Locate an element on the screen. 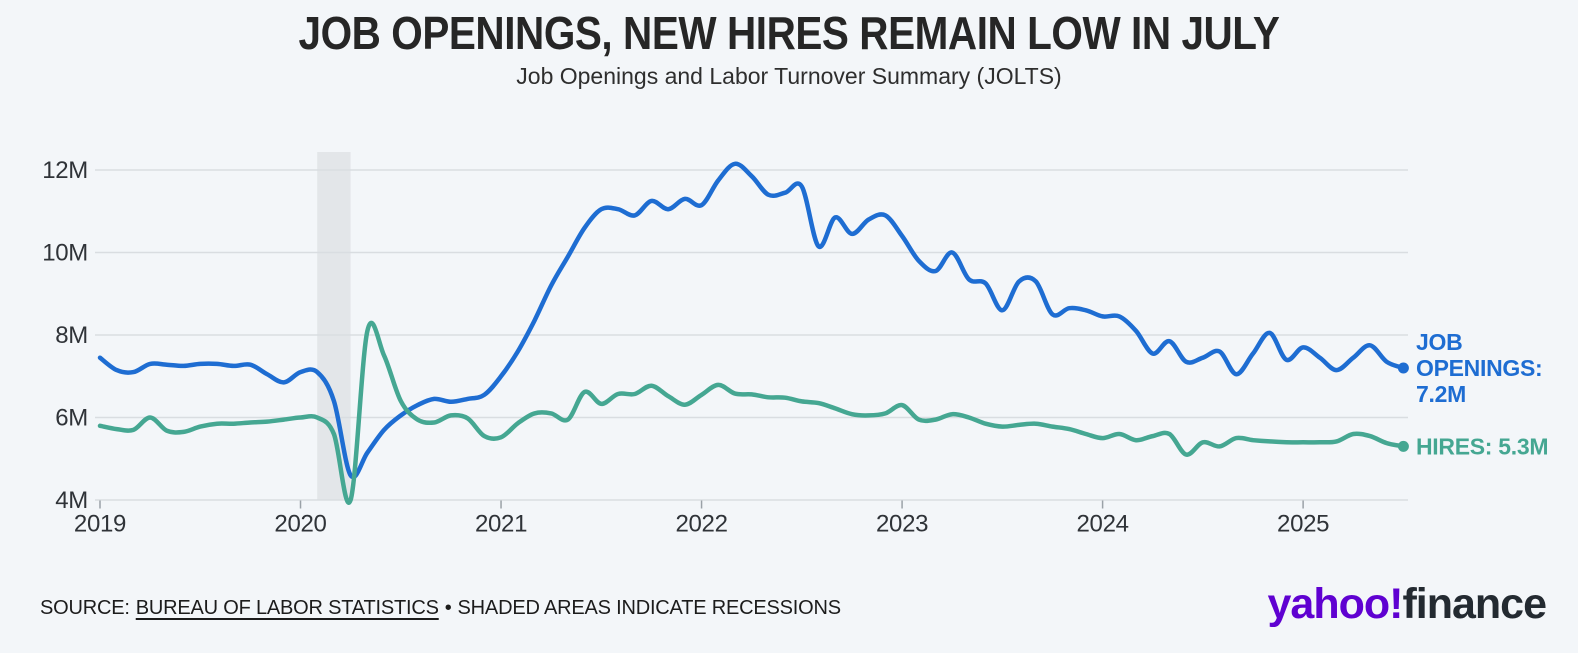 This screenshot has height=653, width=1578. y-axis-label: 10M is located at coordinates (65, 253).